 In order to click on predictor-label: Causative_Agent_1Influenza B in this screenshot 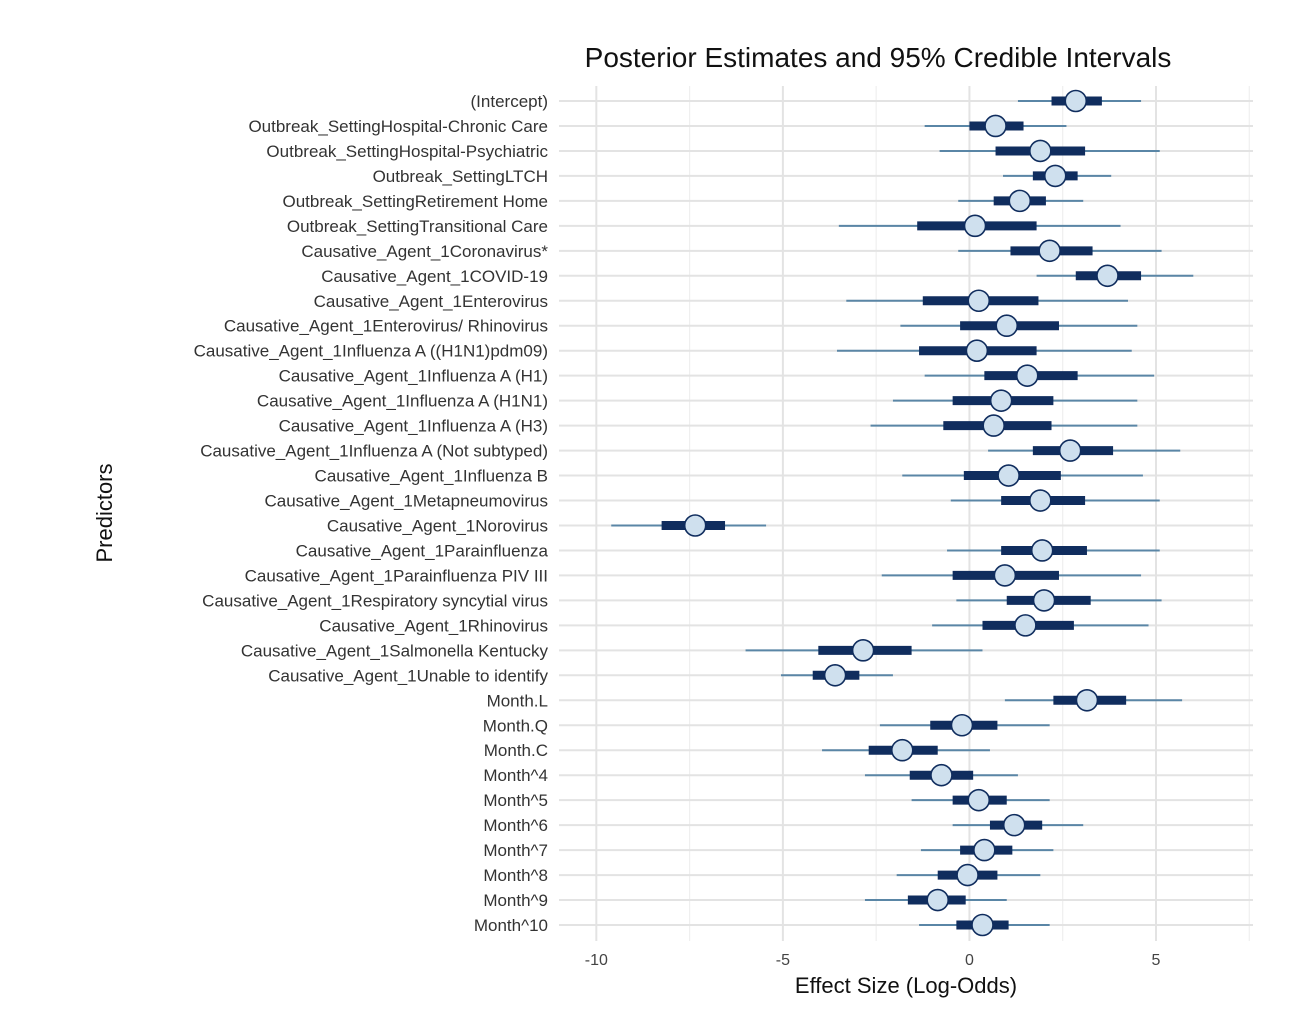, I will do `click(431, 476)`.